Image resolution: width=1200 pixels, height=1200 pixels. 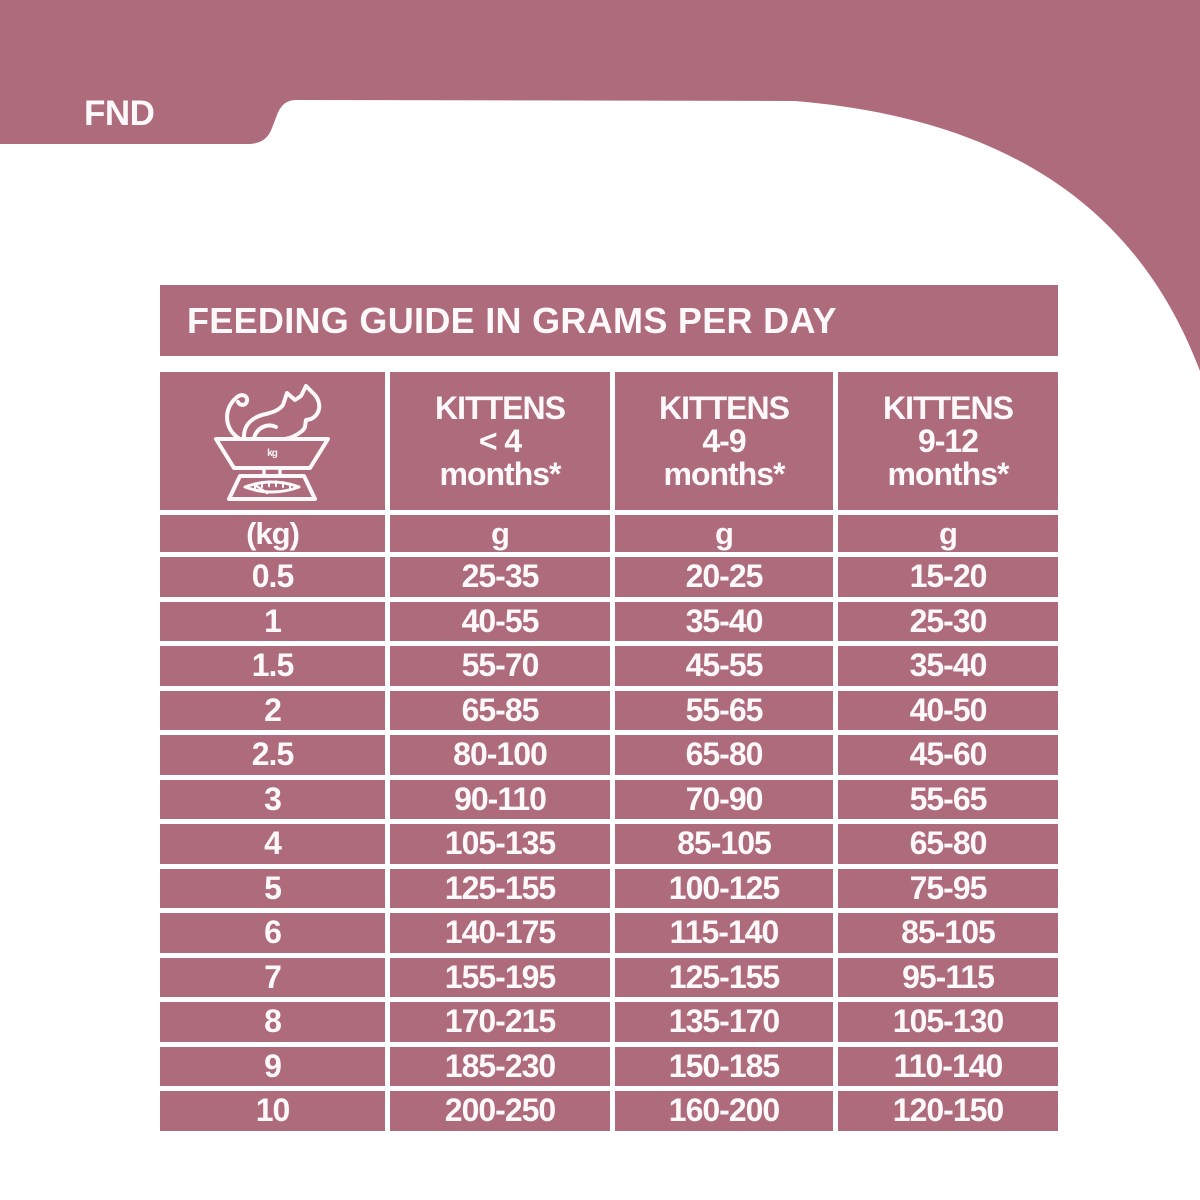 What do you see at coordinates (948, 1066) in the screenshot?
I see `amount-cell: 110-140` at bounding box center [948, 1066].